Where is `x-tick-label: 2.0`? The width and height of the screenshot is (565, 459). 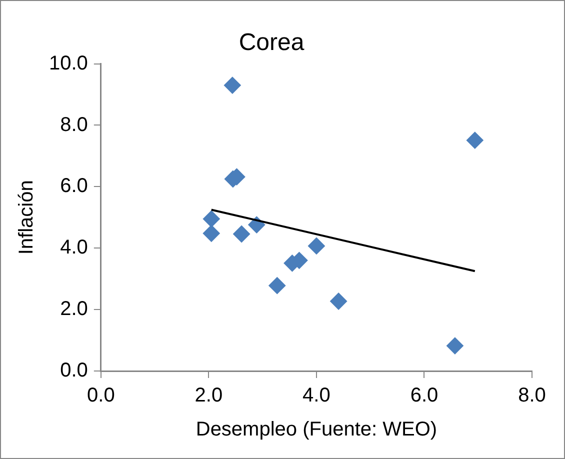
x-tick-label: 2.0 is located at coordinates (208, 395).